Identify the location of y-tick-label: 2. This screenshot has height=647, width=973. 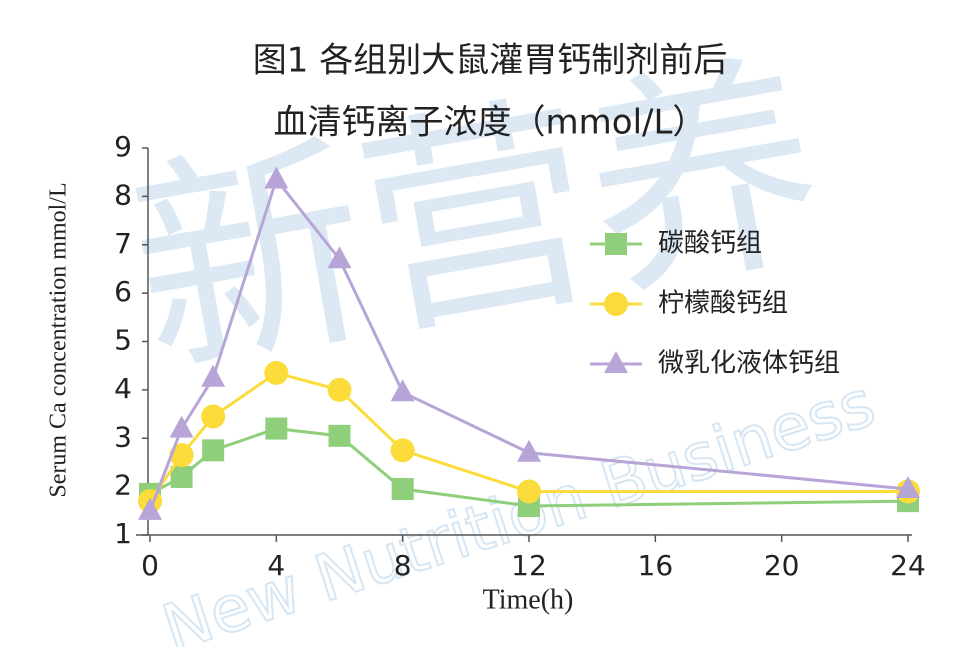
(123, 485).